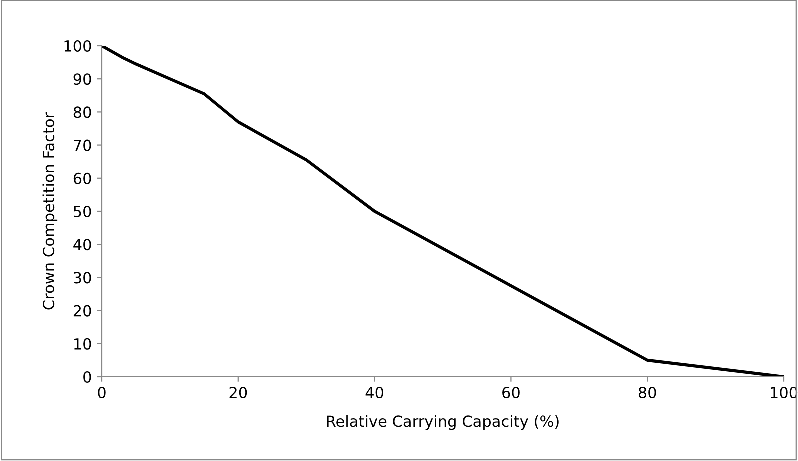 The width and height of the screenshot is (798, 461). Describe the element at coordinates (511, 392) in the screenshot. I see `x-tick-label: 60` at that location.